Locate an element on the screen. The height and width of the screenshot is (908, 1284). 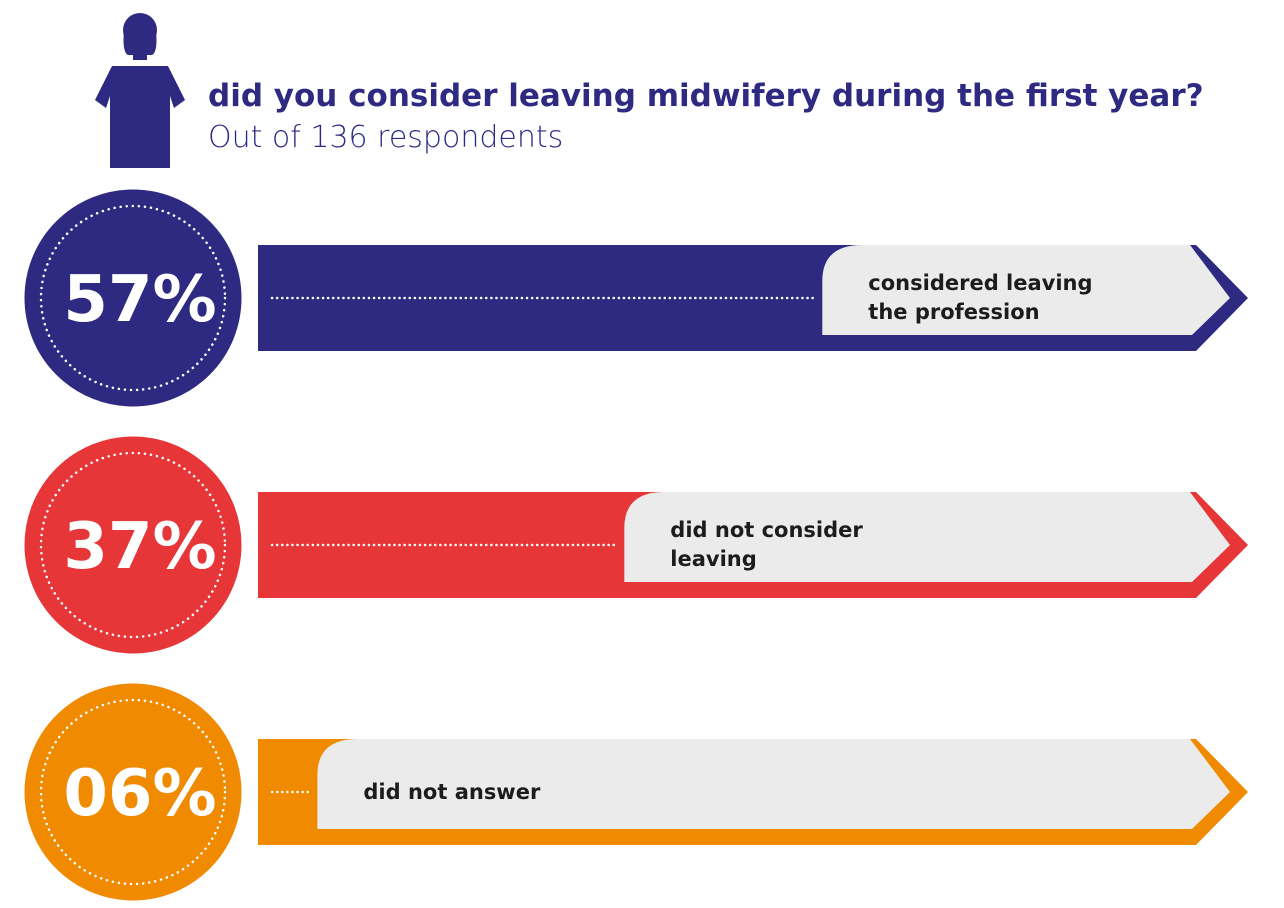
category-label: did not answer is located at coordinates (452, 791).